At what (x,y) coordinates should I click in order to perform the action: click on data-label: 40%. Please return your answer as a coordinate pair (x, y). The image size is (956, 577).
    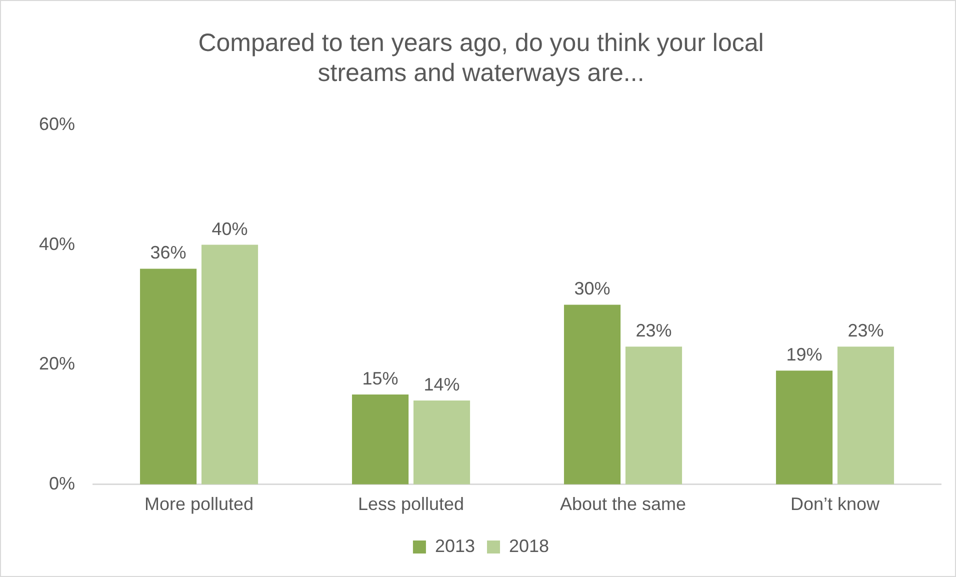
    Looking at the image, I should click on (230, 228).